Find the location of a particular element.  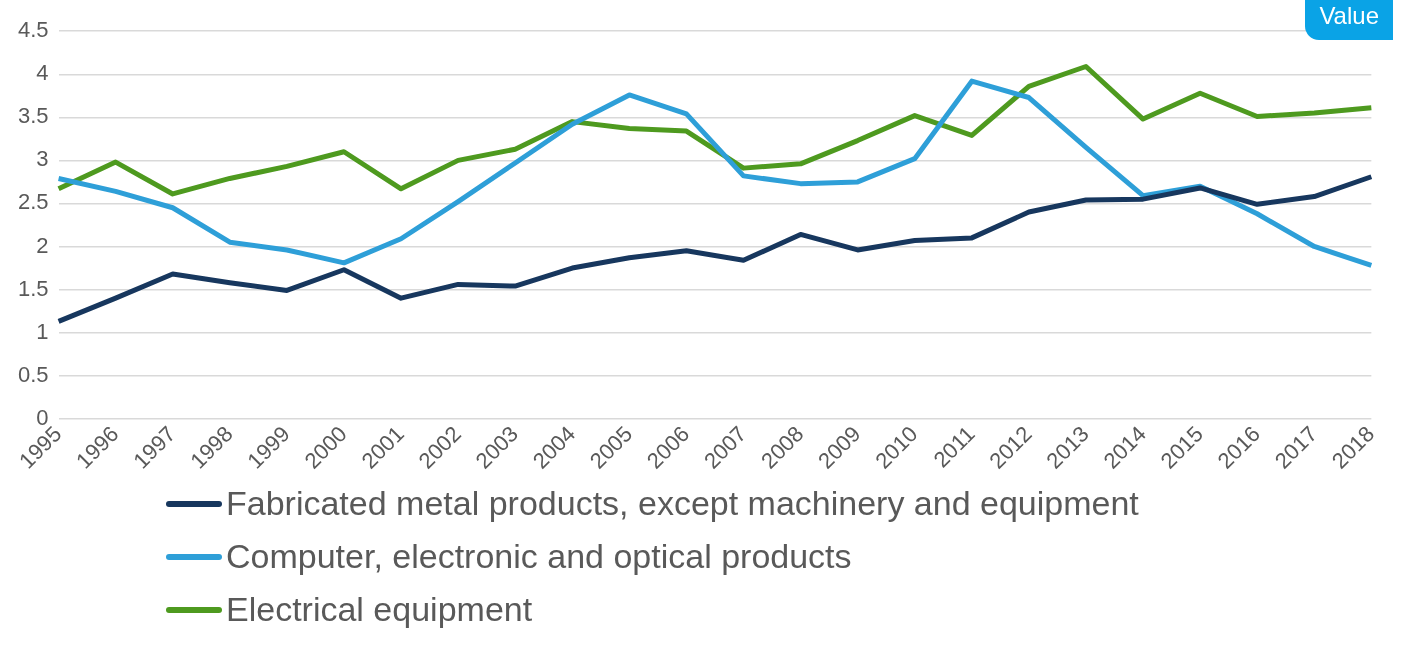

y-tick-label: 1.5 is located at coordinates (33, 288).